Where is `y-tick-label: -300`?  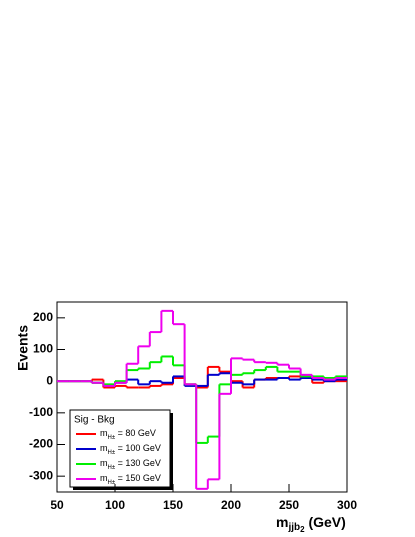 y-tick-label: -300 is located at coordinates (41, 475).